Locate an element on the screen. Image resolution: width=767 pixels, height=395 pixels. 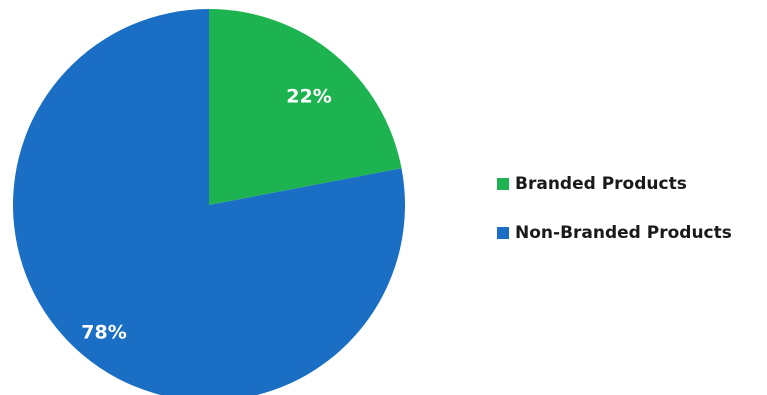
slice-value-label: 78% is located at coordinates (103, 333).